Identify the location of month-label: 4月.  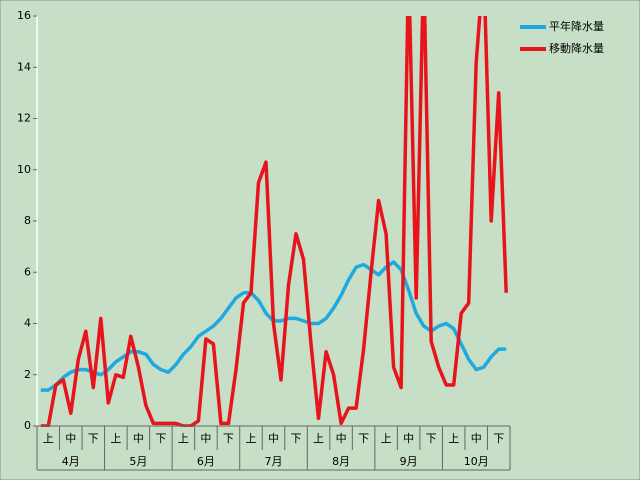
(71, 461).